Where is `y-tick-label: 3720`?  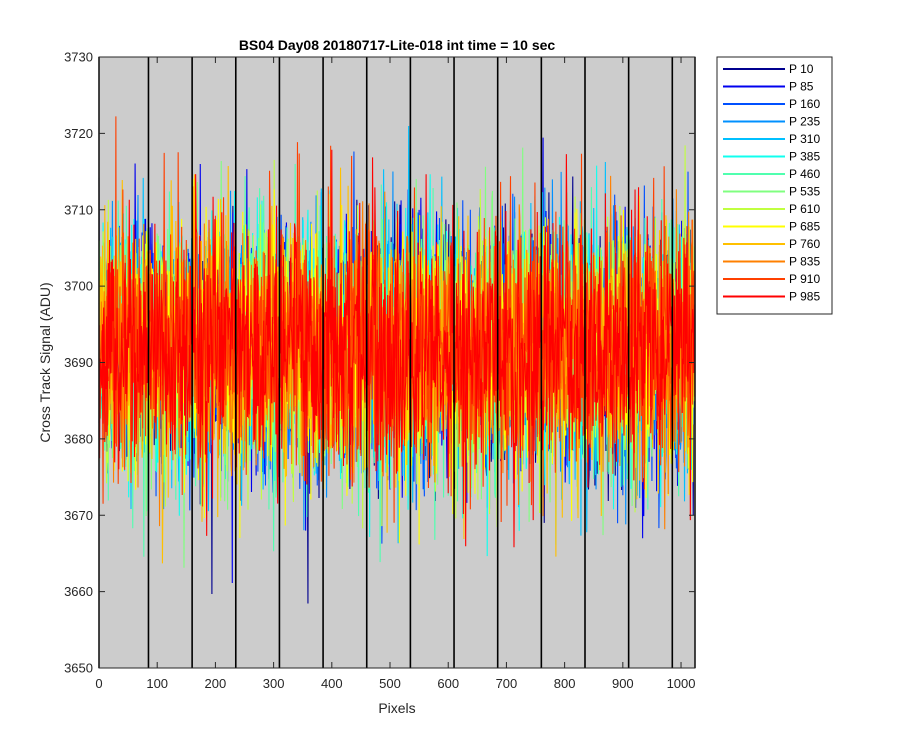
y-tick-label: 3720 is located at coordinates (78, 133).